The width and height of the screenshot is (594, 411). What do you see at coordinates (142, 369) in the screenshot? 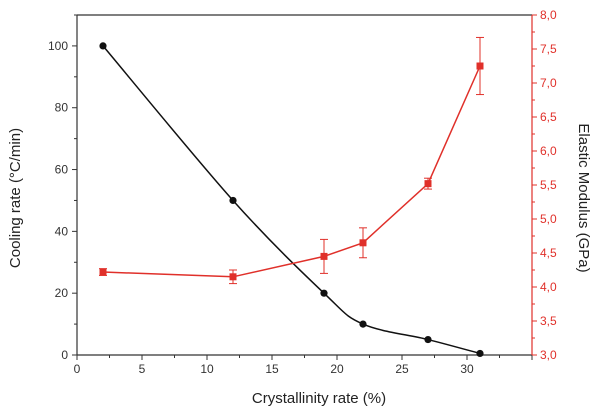
I see `x-tick-label: 5` at bounding box center [142, 369].